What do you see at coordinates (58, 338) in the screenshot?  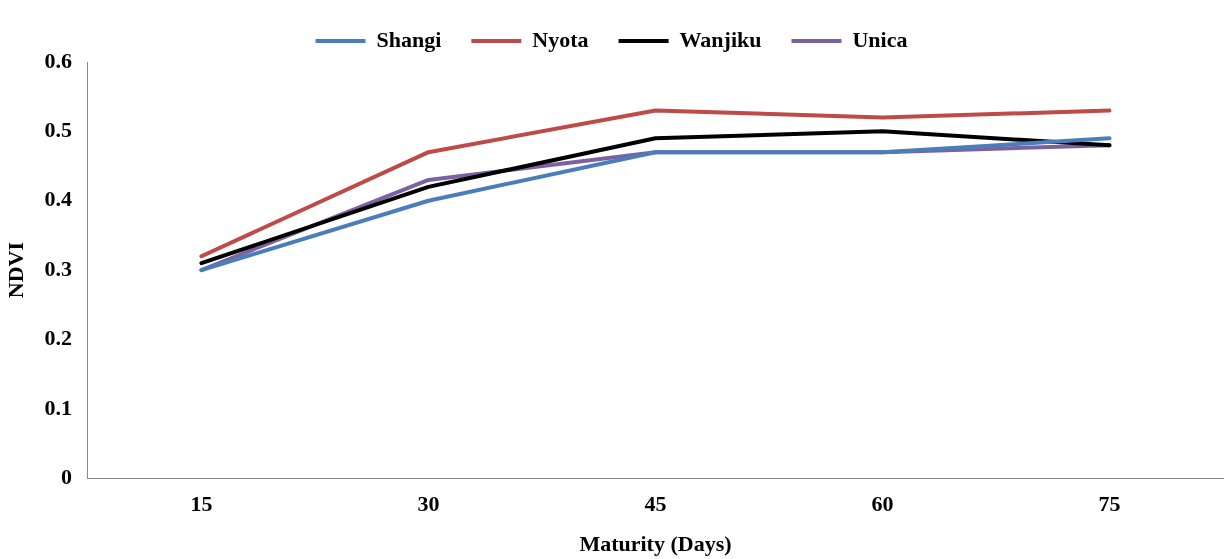 I see `y-tick-label: 0.2` at bounding box center [58, 338].